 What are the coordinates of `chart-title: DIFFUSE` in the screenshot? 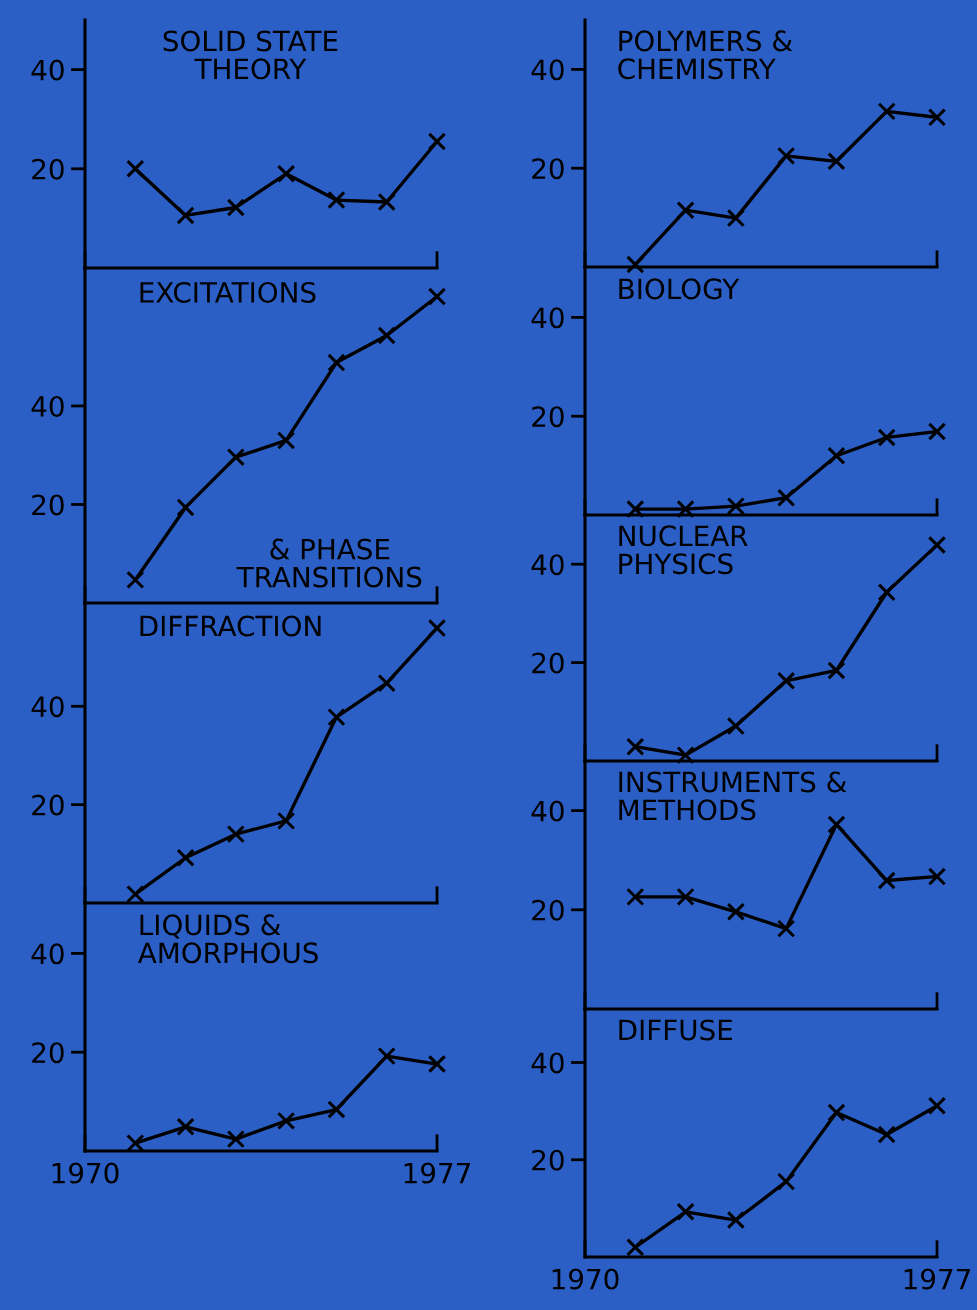 It's located at (675, 1030).